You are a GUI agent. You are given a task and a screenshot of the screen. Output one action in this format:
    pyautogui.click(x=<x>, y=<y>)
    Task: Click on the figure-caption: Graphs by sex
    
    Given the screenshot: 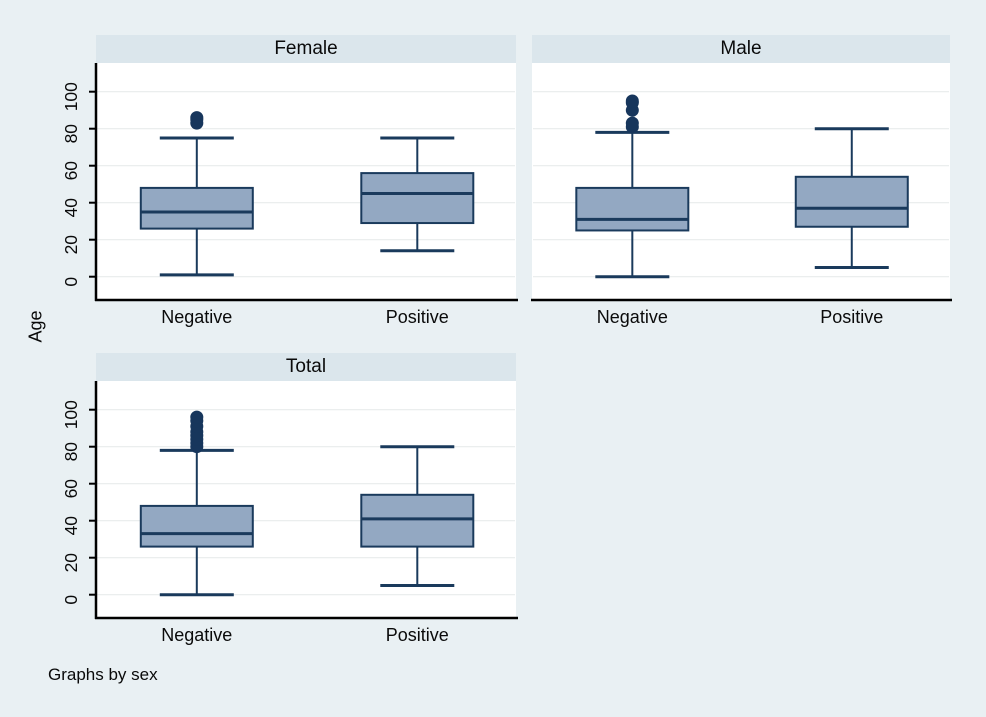 What is the action you would take?
    pyautogui.click(x=103, y=674)
    